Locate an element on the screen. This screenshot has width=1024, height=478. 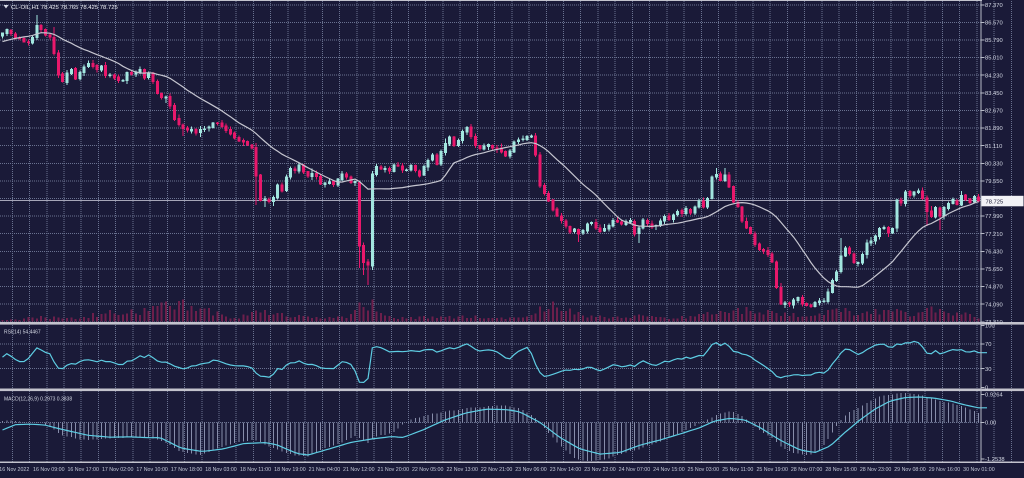
svg-text: 28 Nov 23:00 is located at coordinates (876, 470).